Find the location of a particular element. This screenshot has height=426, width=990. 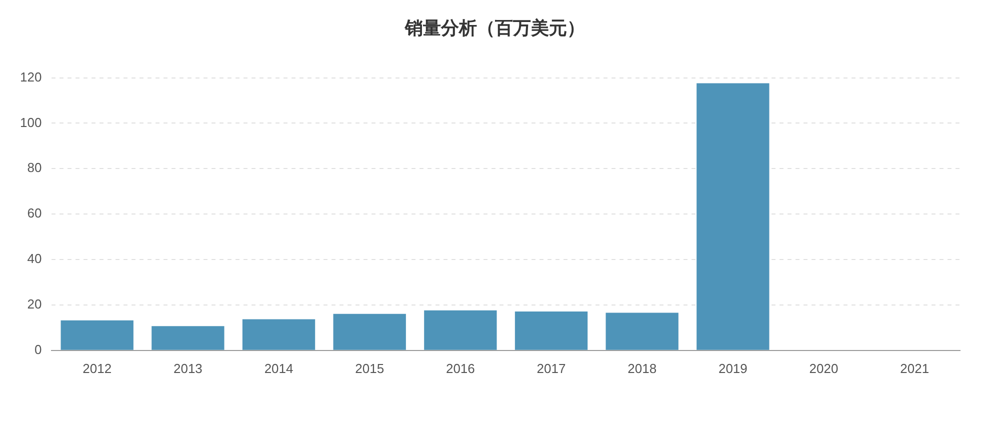

x-tick-label: 2019 is located at coordinates (733, 368).